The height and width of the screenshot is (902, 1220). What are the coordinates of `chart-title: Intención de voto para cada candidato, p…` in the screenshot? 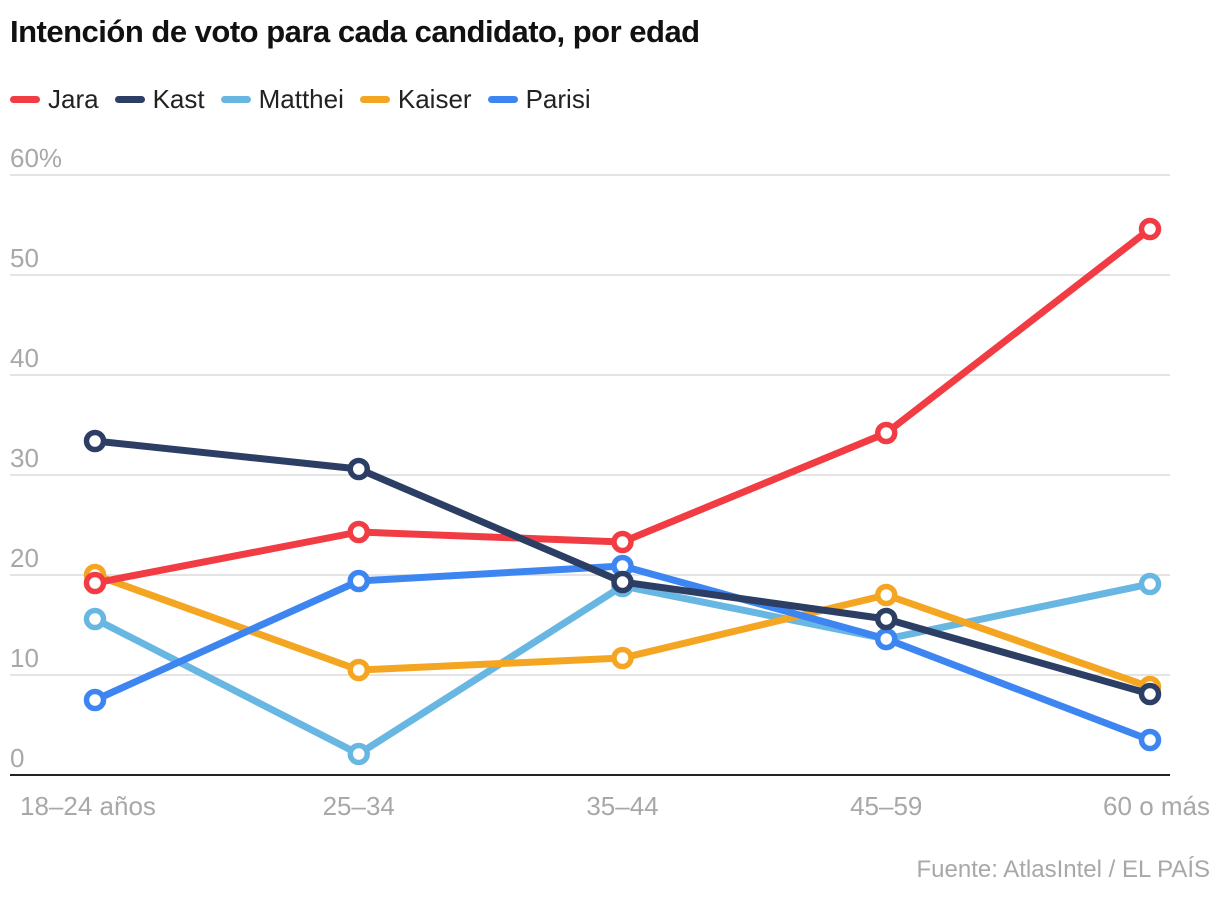 It's located at (355, 31).